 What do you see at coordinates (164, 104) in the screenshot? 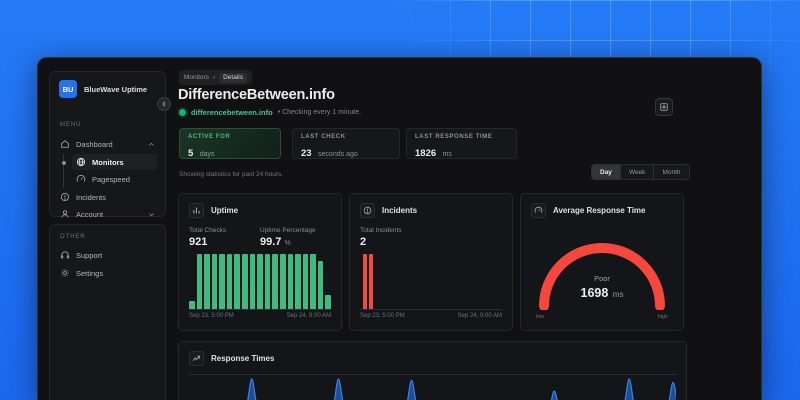
I see `sidebar-collapse-button` at bounding box center [164, 104].